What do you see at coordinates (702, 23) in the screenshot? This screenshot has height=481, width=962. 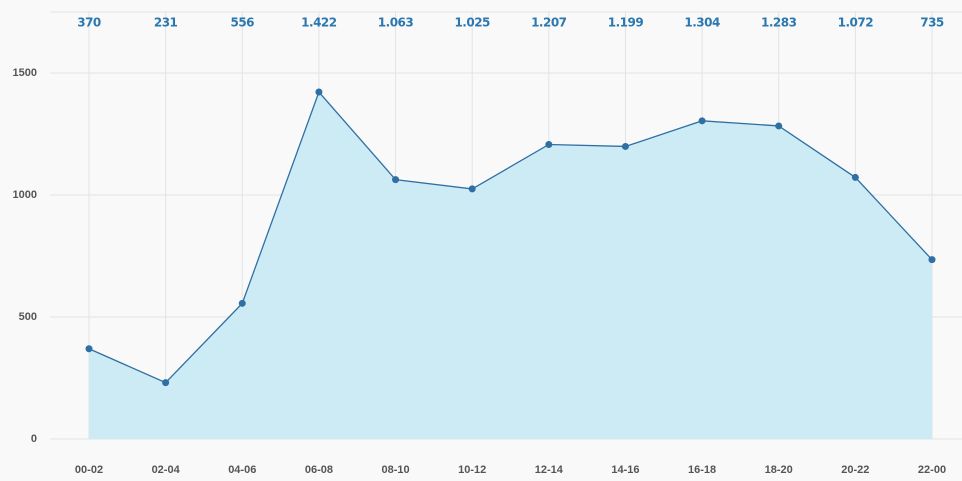 I see `value-label: 1.304` at bounding box center [702, 23].